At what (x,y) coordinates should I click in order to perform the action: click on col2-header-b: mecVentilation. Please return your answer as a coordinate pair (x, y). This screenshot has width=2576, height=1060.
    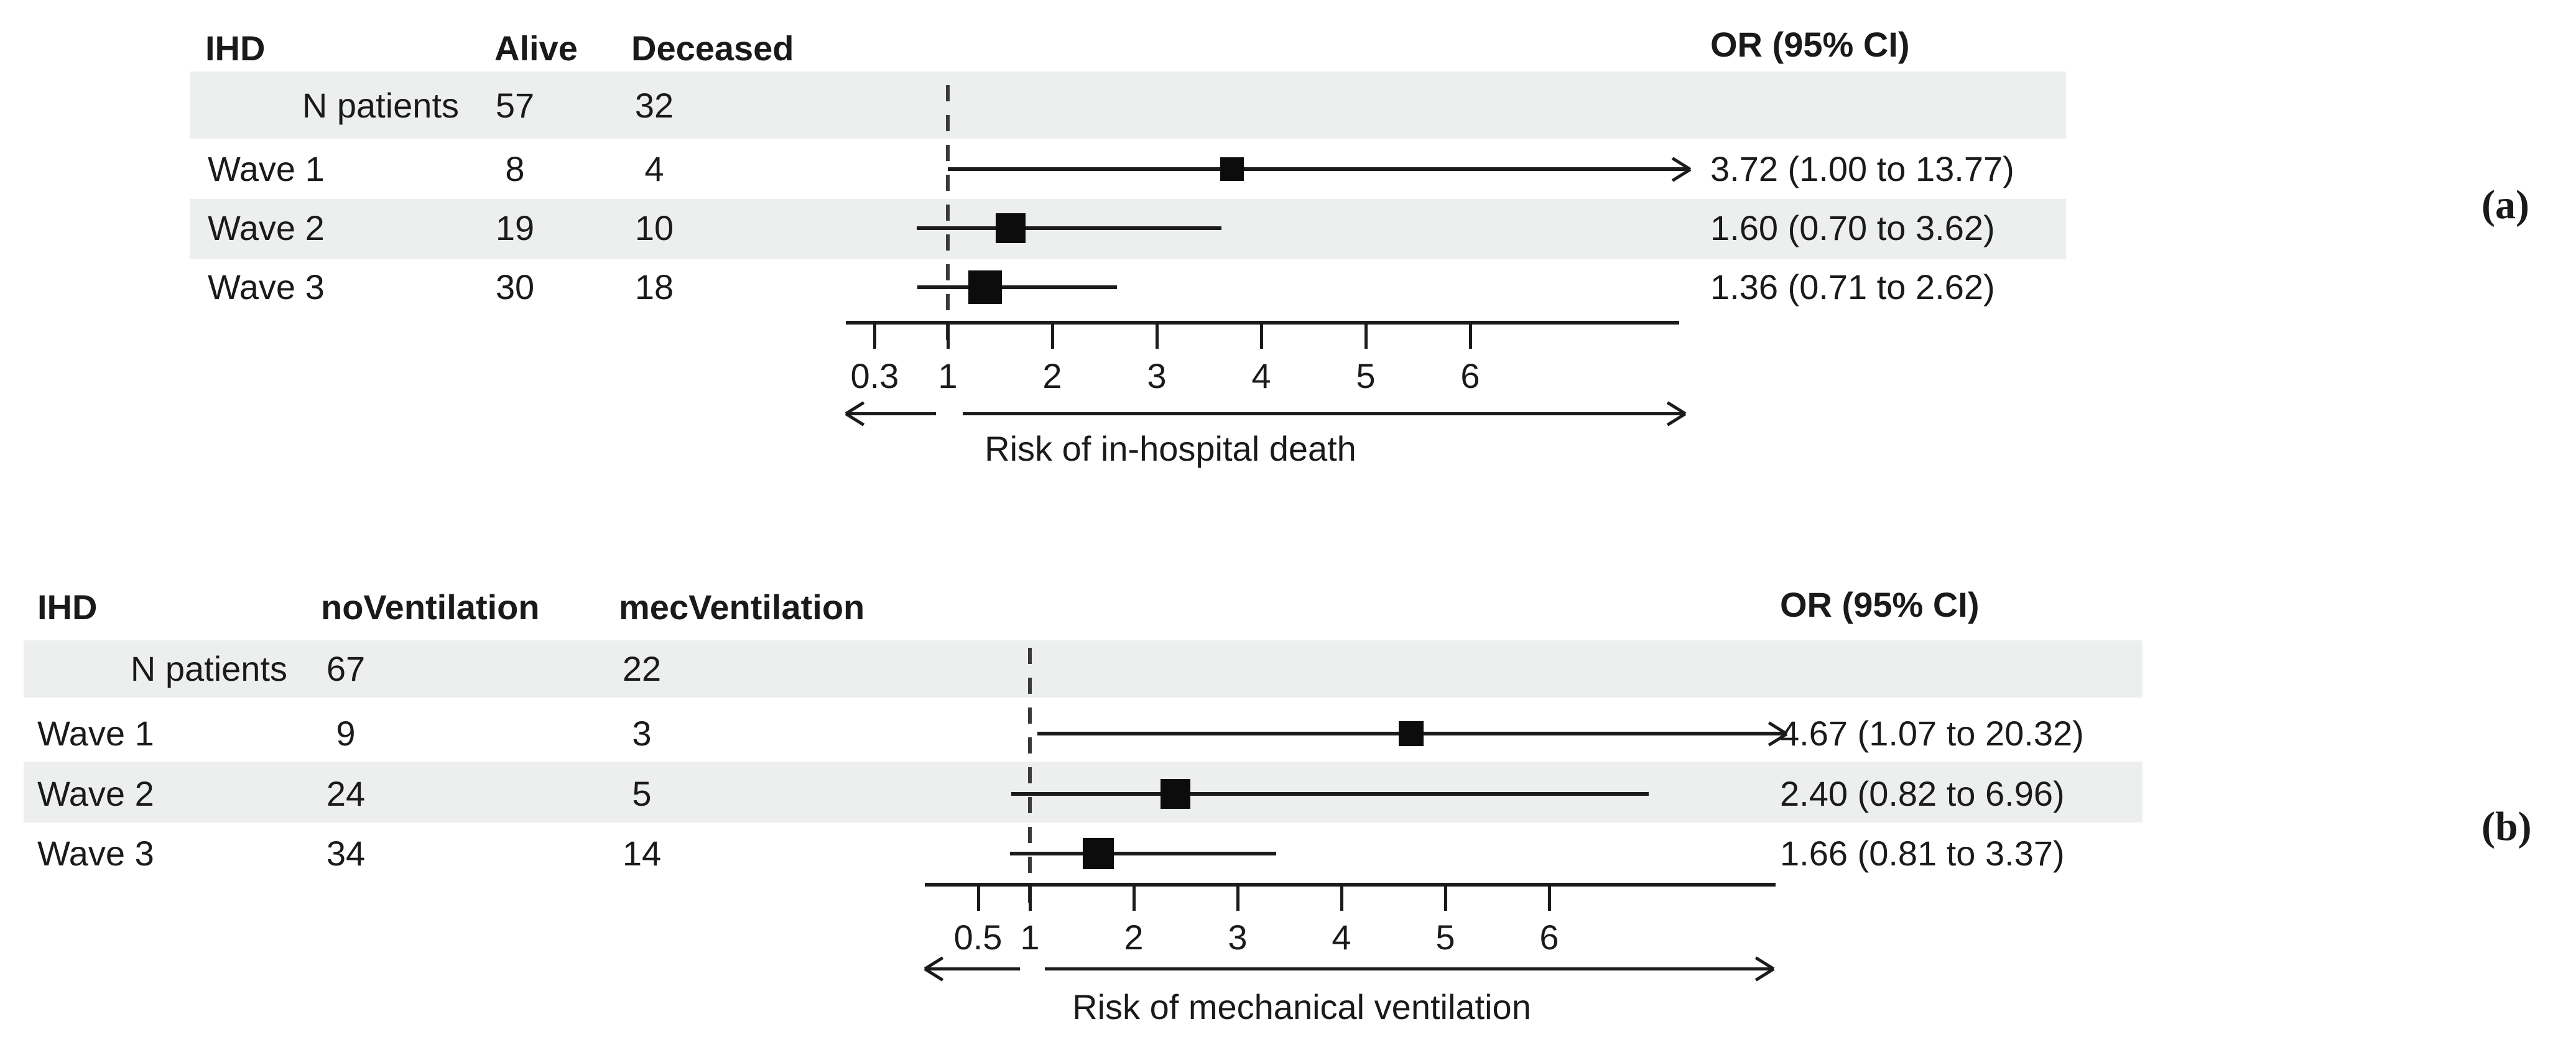
    Looking at the image, I should click on (742, 607).